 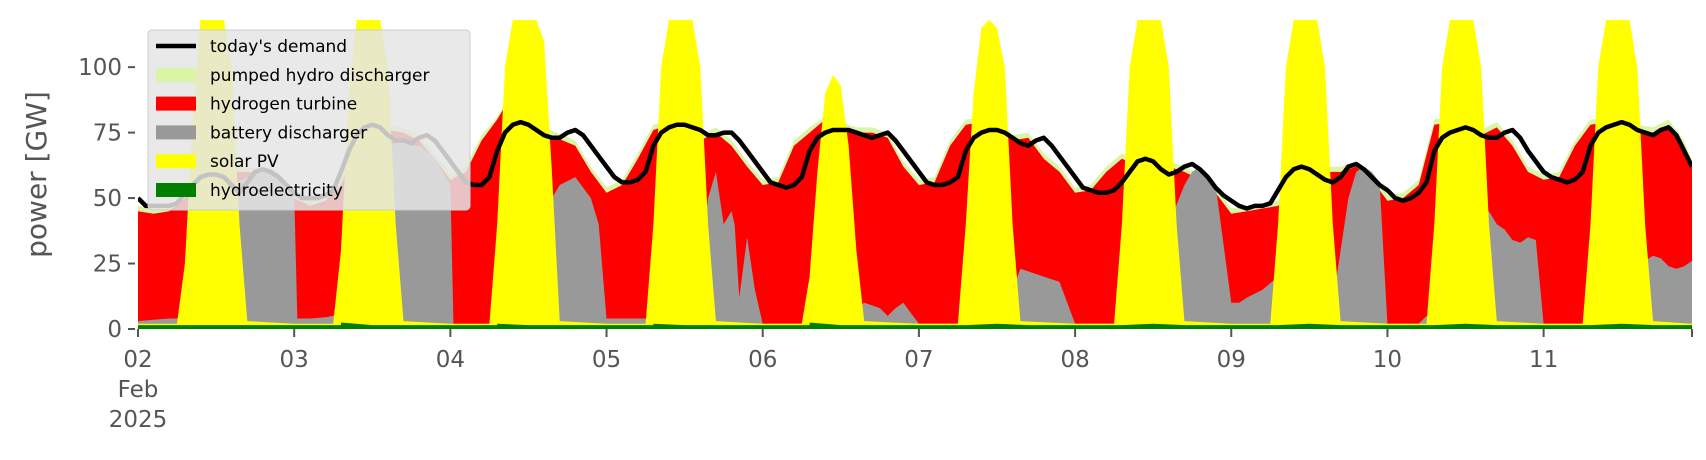 What do you see at coordinates (114, 330) in the screenshot?
I see `y-tick-label: 0` at bounding box center [114, 330].